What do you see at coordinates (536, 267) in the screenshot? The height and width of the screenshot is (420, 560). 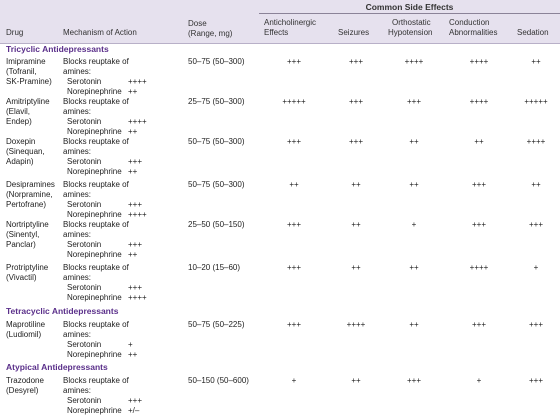 I see `sedation-value: +` at bounding box center [536, 267].